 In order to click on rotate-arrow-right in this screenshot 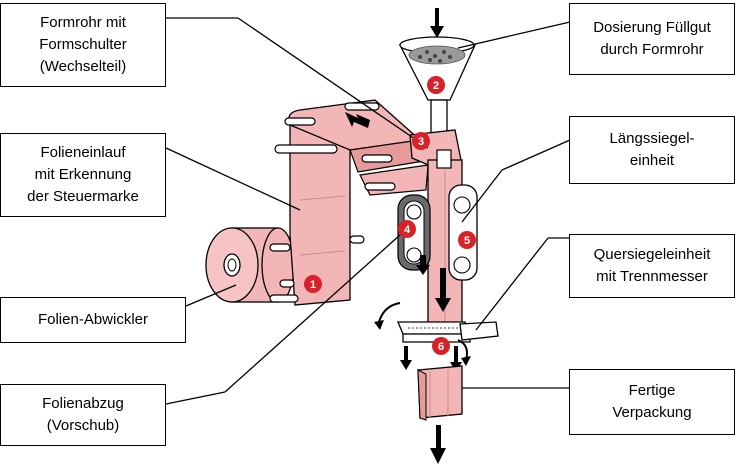, I will do `click(462, 350)`.